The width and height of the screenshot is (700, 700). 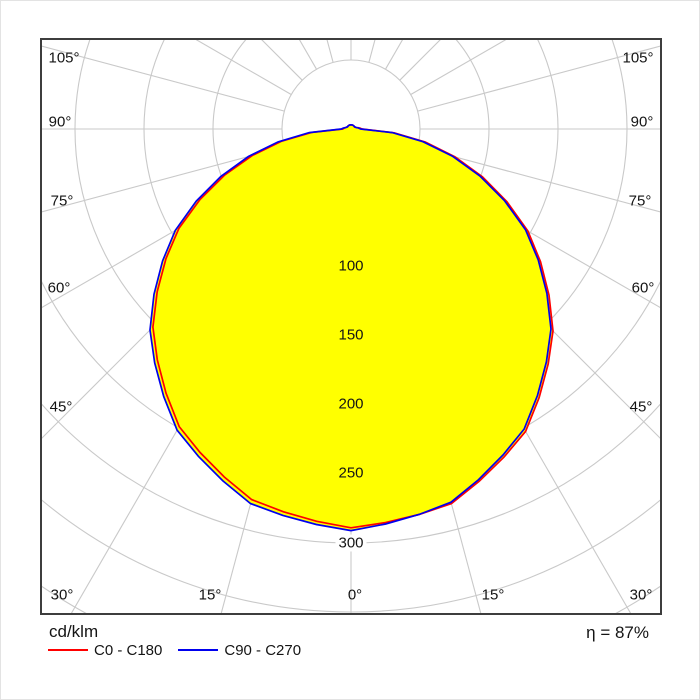 What do you see at coordinates (638, 58) in the screenshot?
I see `angle-label-right-105: 105°` at bounding box center [638, 58].